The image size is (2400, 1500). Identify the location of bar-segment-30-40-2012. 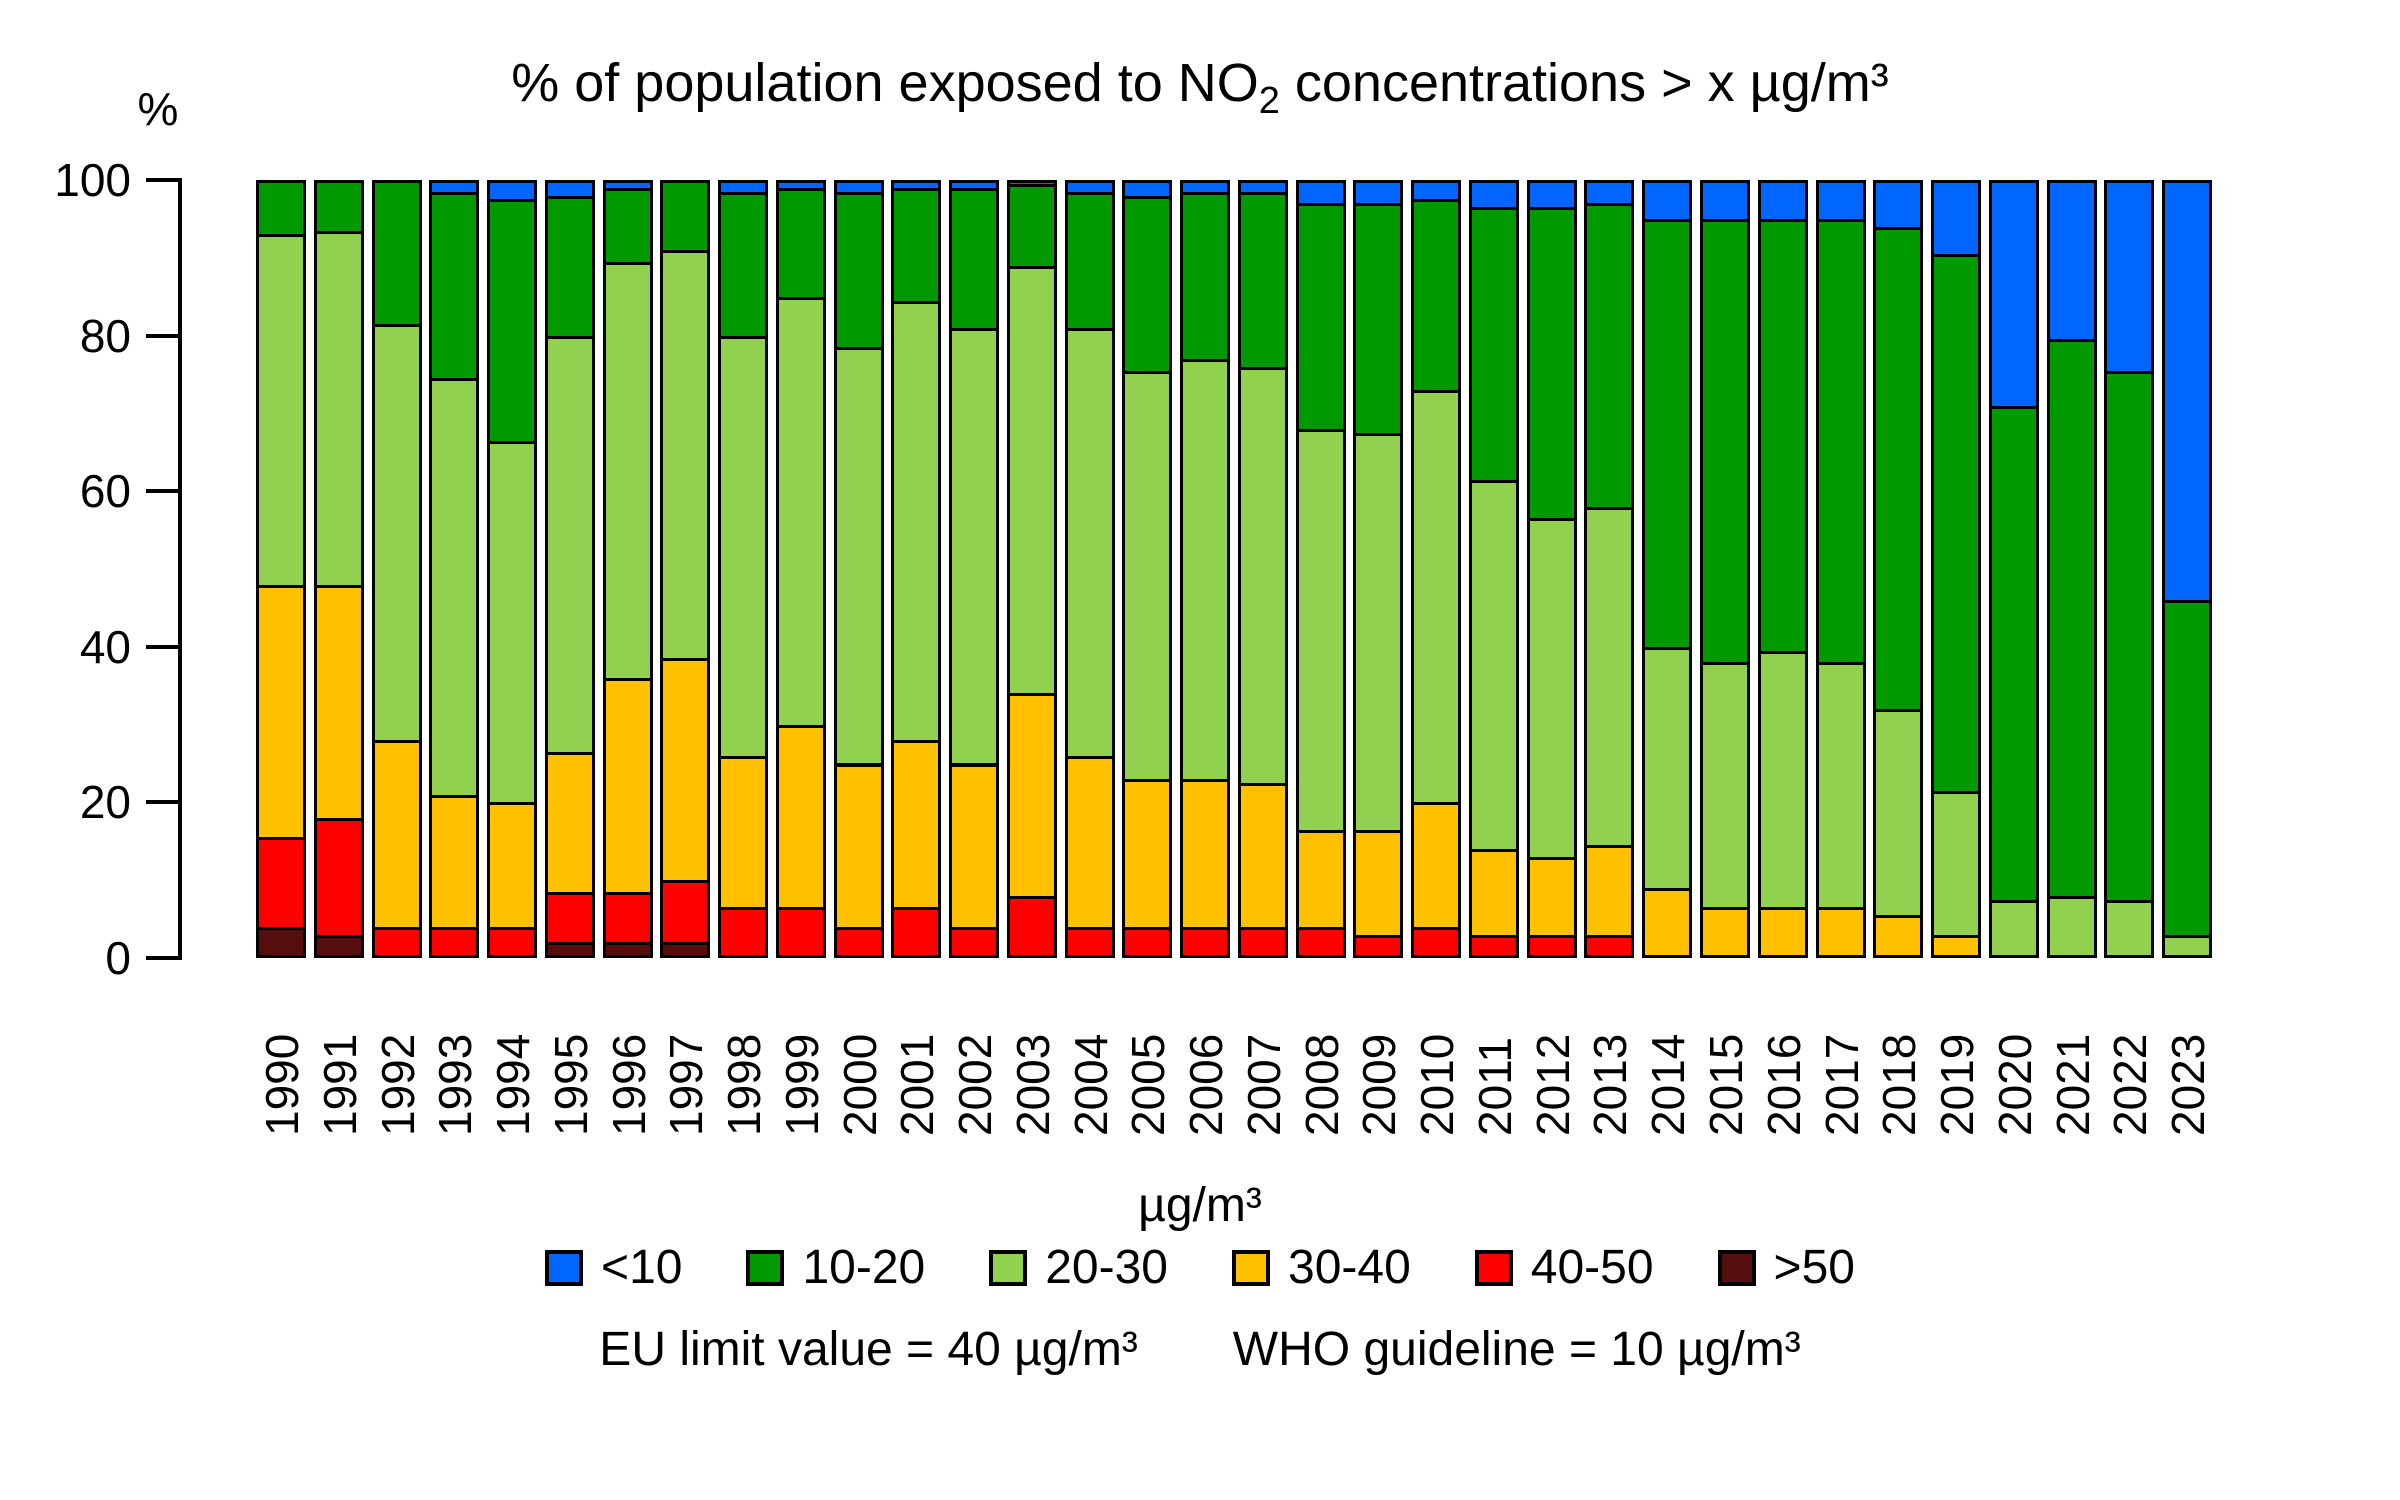
(1551, 897).